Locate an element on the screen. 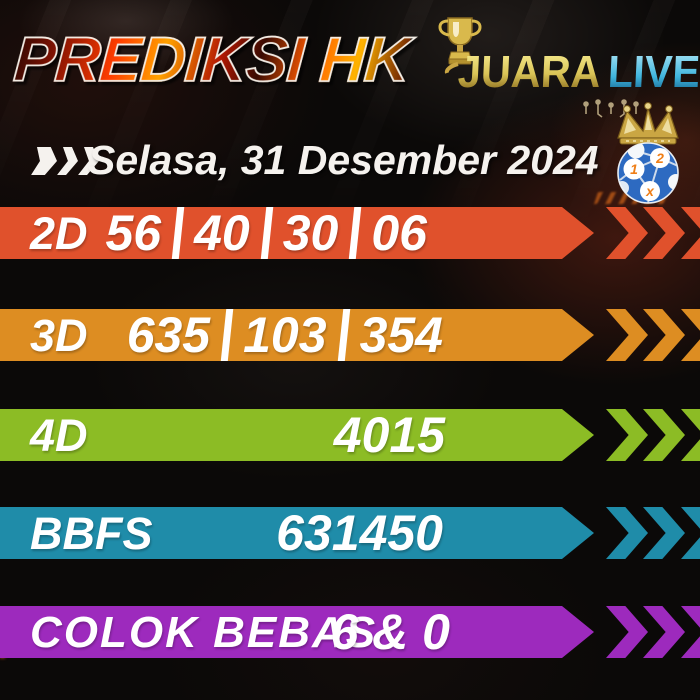  value: 30 is located at coordinates (310, 233).